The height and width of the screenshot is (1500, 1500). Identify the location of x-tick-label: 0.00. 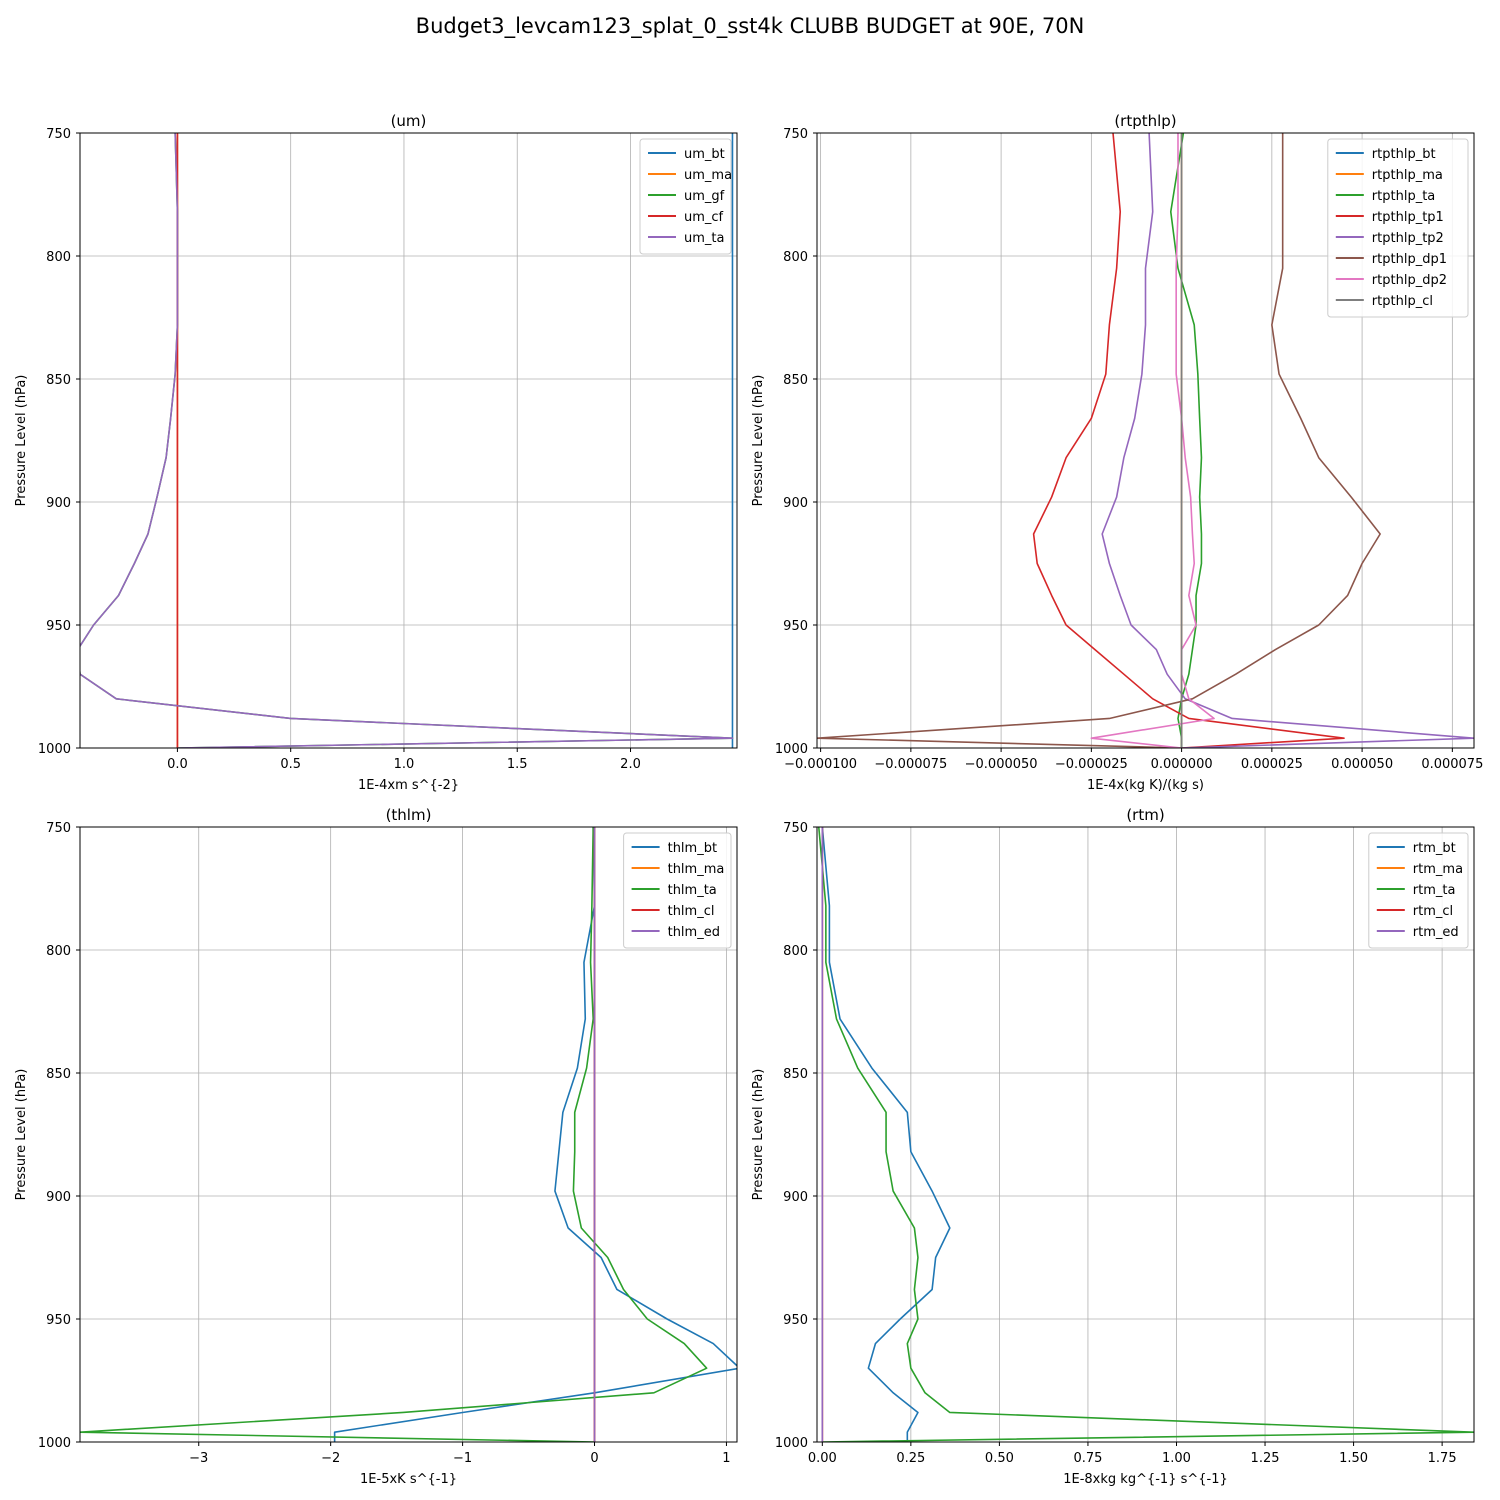
(822, 1458).